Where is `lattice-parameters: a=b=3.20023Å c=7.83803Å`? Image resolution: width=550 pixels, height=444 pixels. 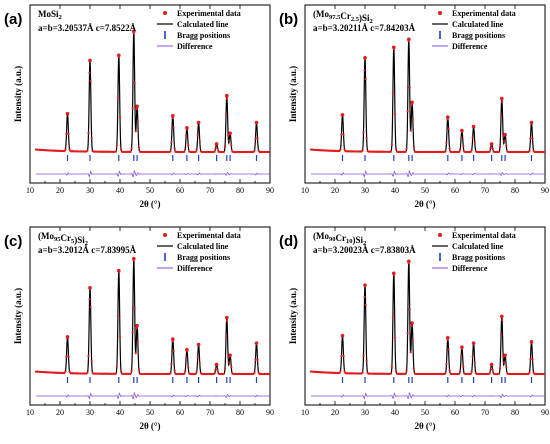
lattice-parameters: a=b=3.20023Å c=7.83803Å is located at coordinates (364, 250).